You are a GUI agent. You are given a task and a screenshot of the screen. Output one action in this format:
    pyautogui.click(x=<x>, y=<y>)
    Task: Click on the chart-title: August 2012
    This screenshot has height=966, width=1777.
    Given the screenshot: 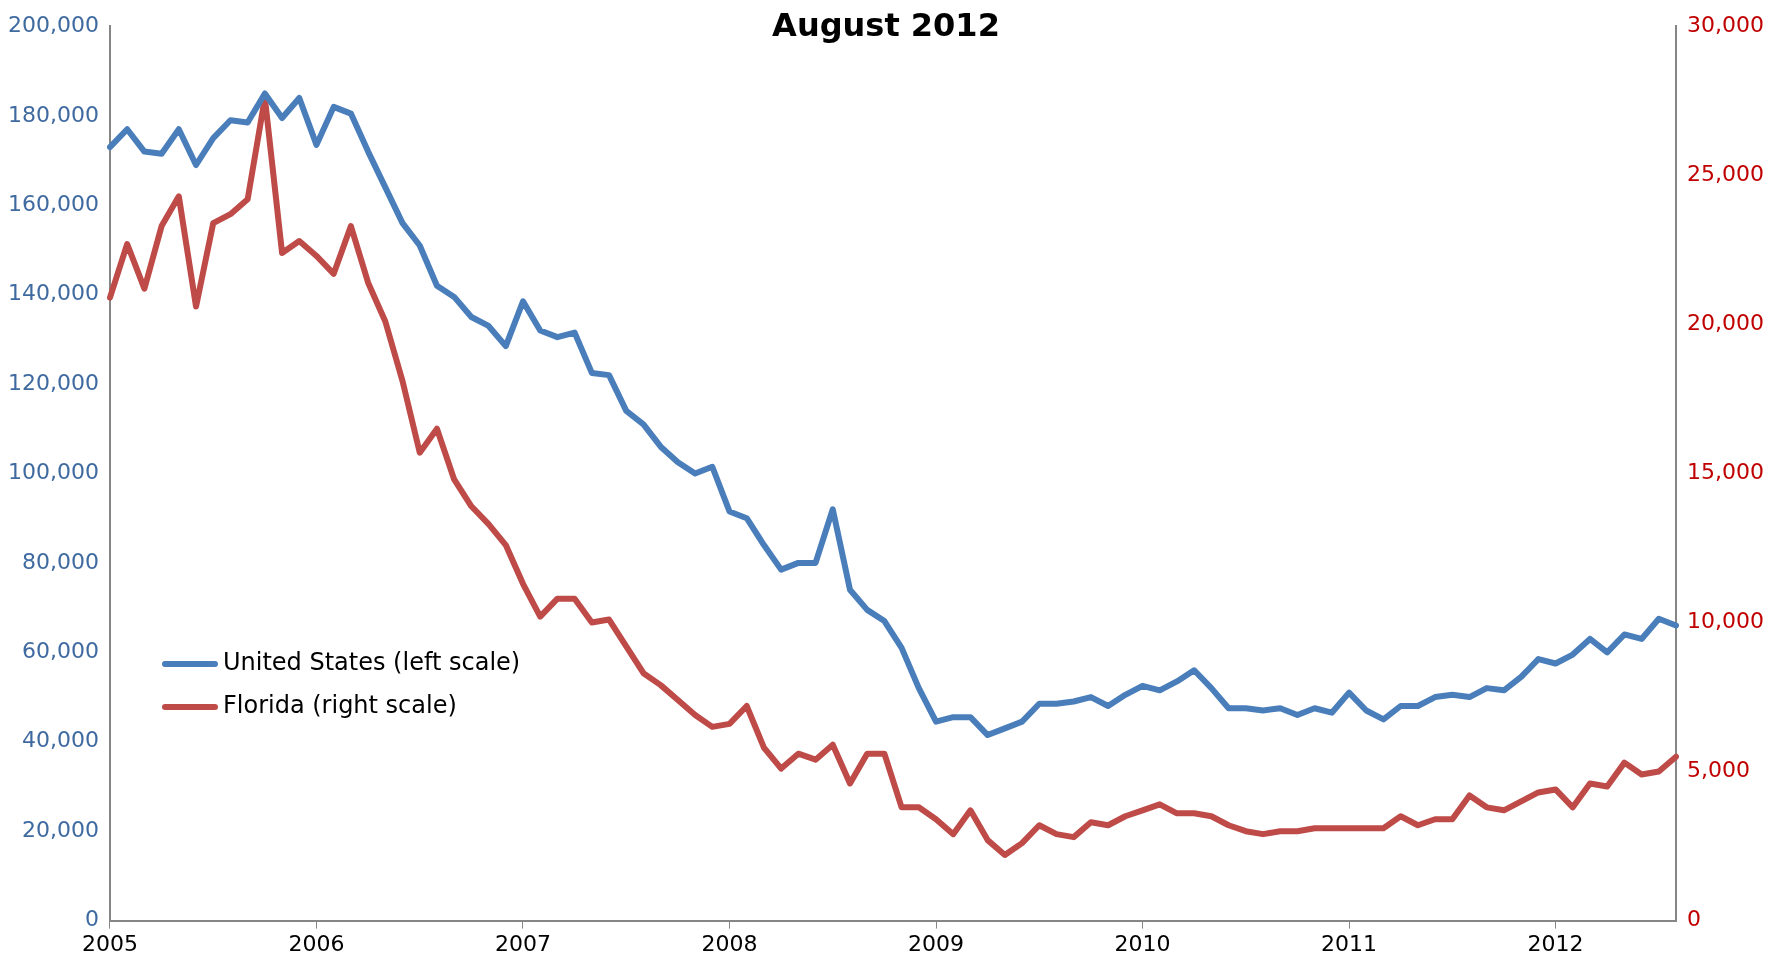 What is the action you would take?
    pyautogui.click(x=886, y=24)
    